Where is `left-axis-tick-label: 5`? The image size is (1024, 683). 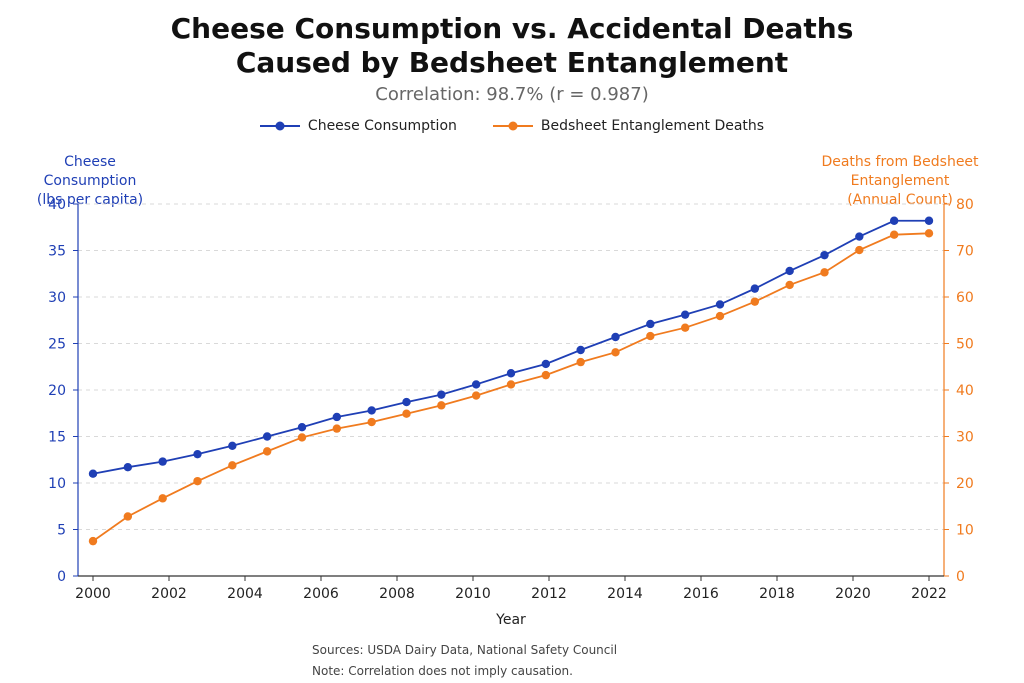 left-axis-tick-label: 5 is located at coordinates (61, 531).